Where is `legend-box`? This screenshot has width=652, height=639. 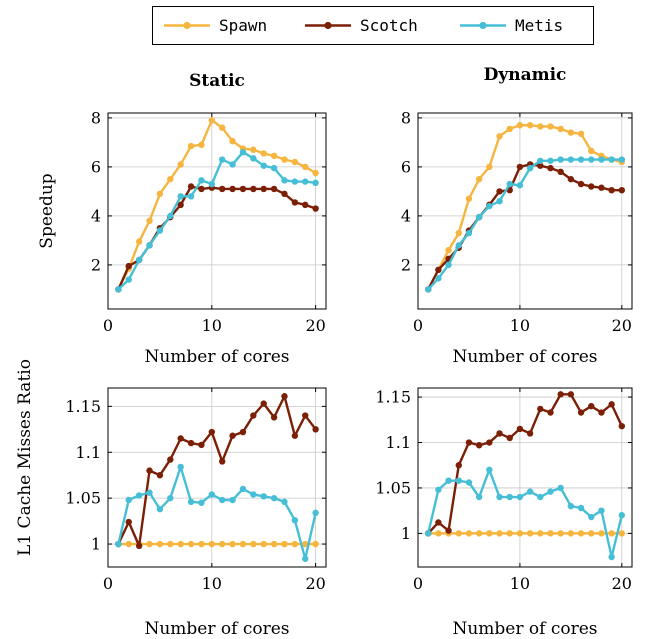 legend-box is located at coordinates (373, 25).